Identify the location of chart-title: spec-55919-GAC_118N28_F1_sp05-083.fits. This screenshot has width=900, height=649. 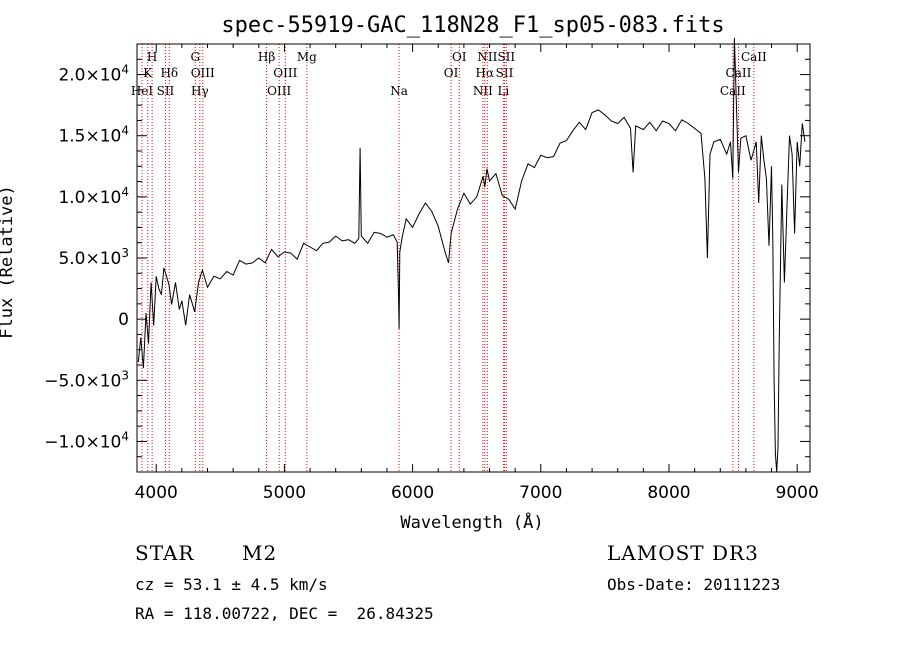
(472, 25).